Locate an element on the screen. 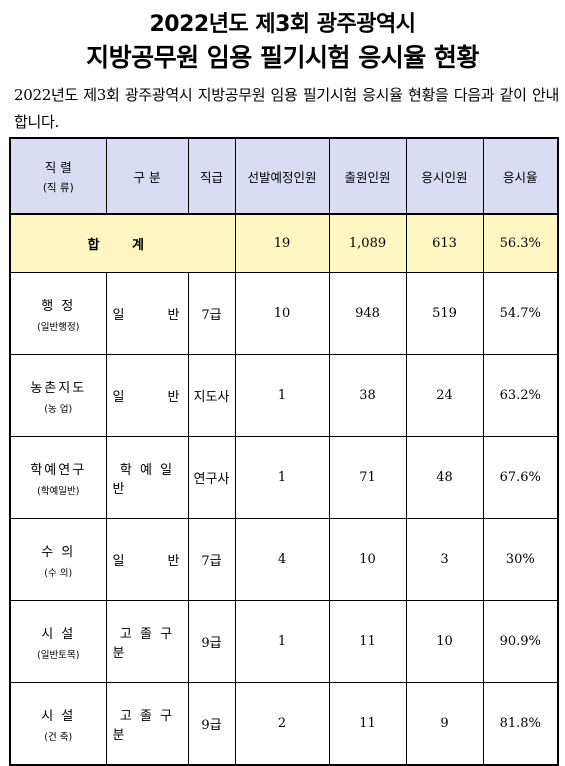 Image resolution: width=565 pixels, height=766 pixels. header-rate: 응시율 is located at coordinates (520, 176).